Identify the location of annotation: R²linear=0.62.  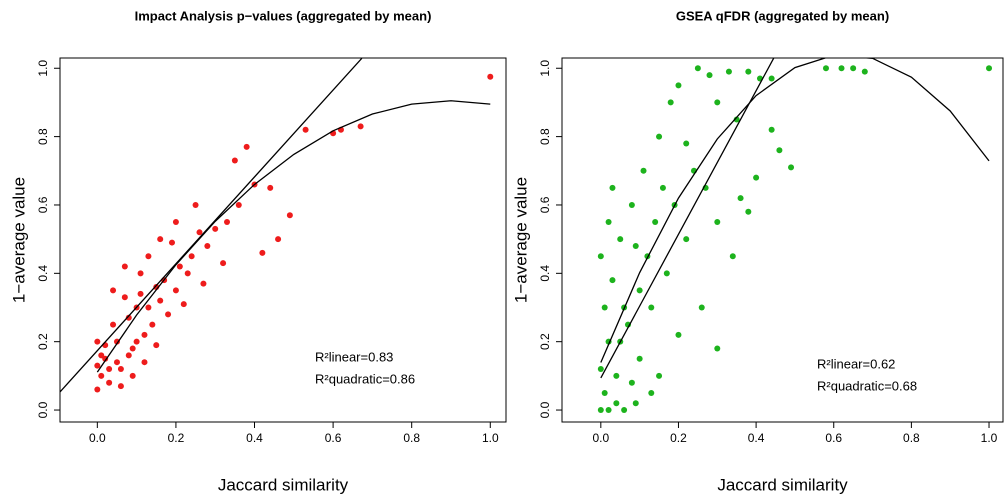
(856, 363).